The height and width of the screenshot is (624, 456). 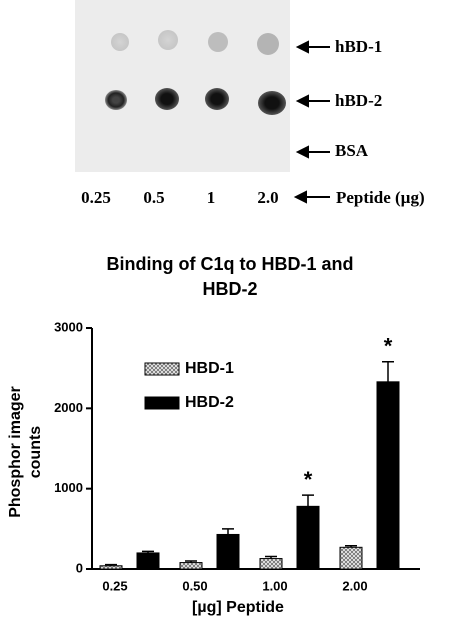 I want to click on y-axis-title: Phosphor imager counts, so click(x=25, y=452).